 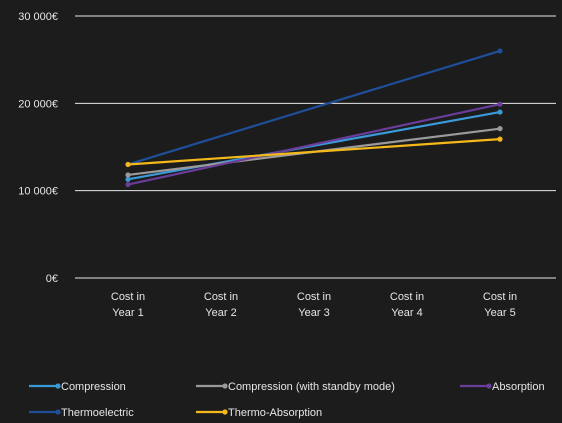 I want to click on x-tick-label: Cost in Year 5, so click(x=500, y=305).